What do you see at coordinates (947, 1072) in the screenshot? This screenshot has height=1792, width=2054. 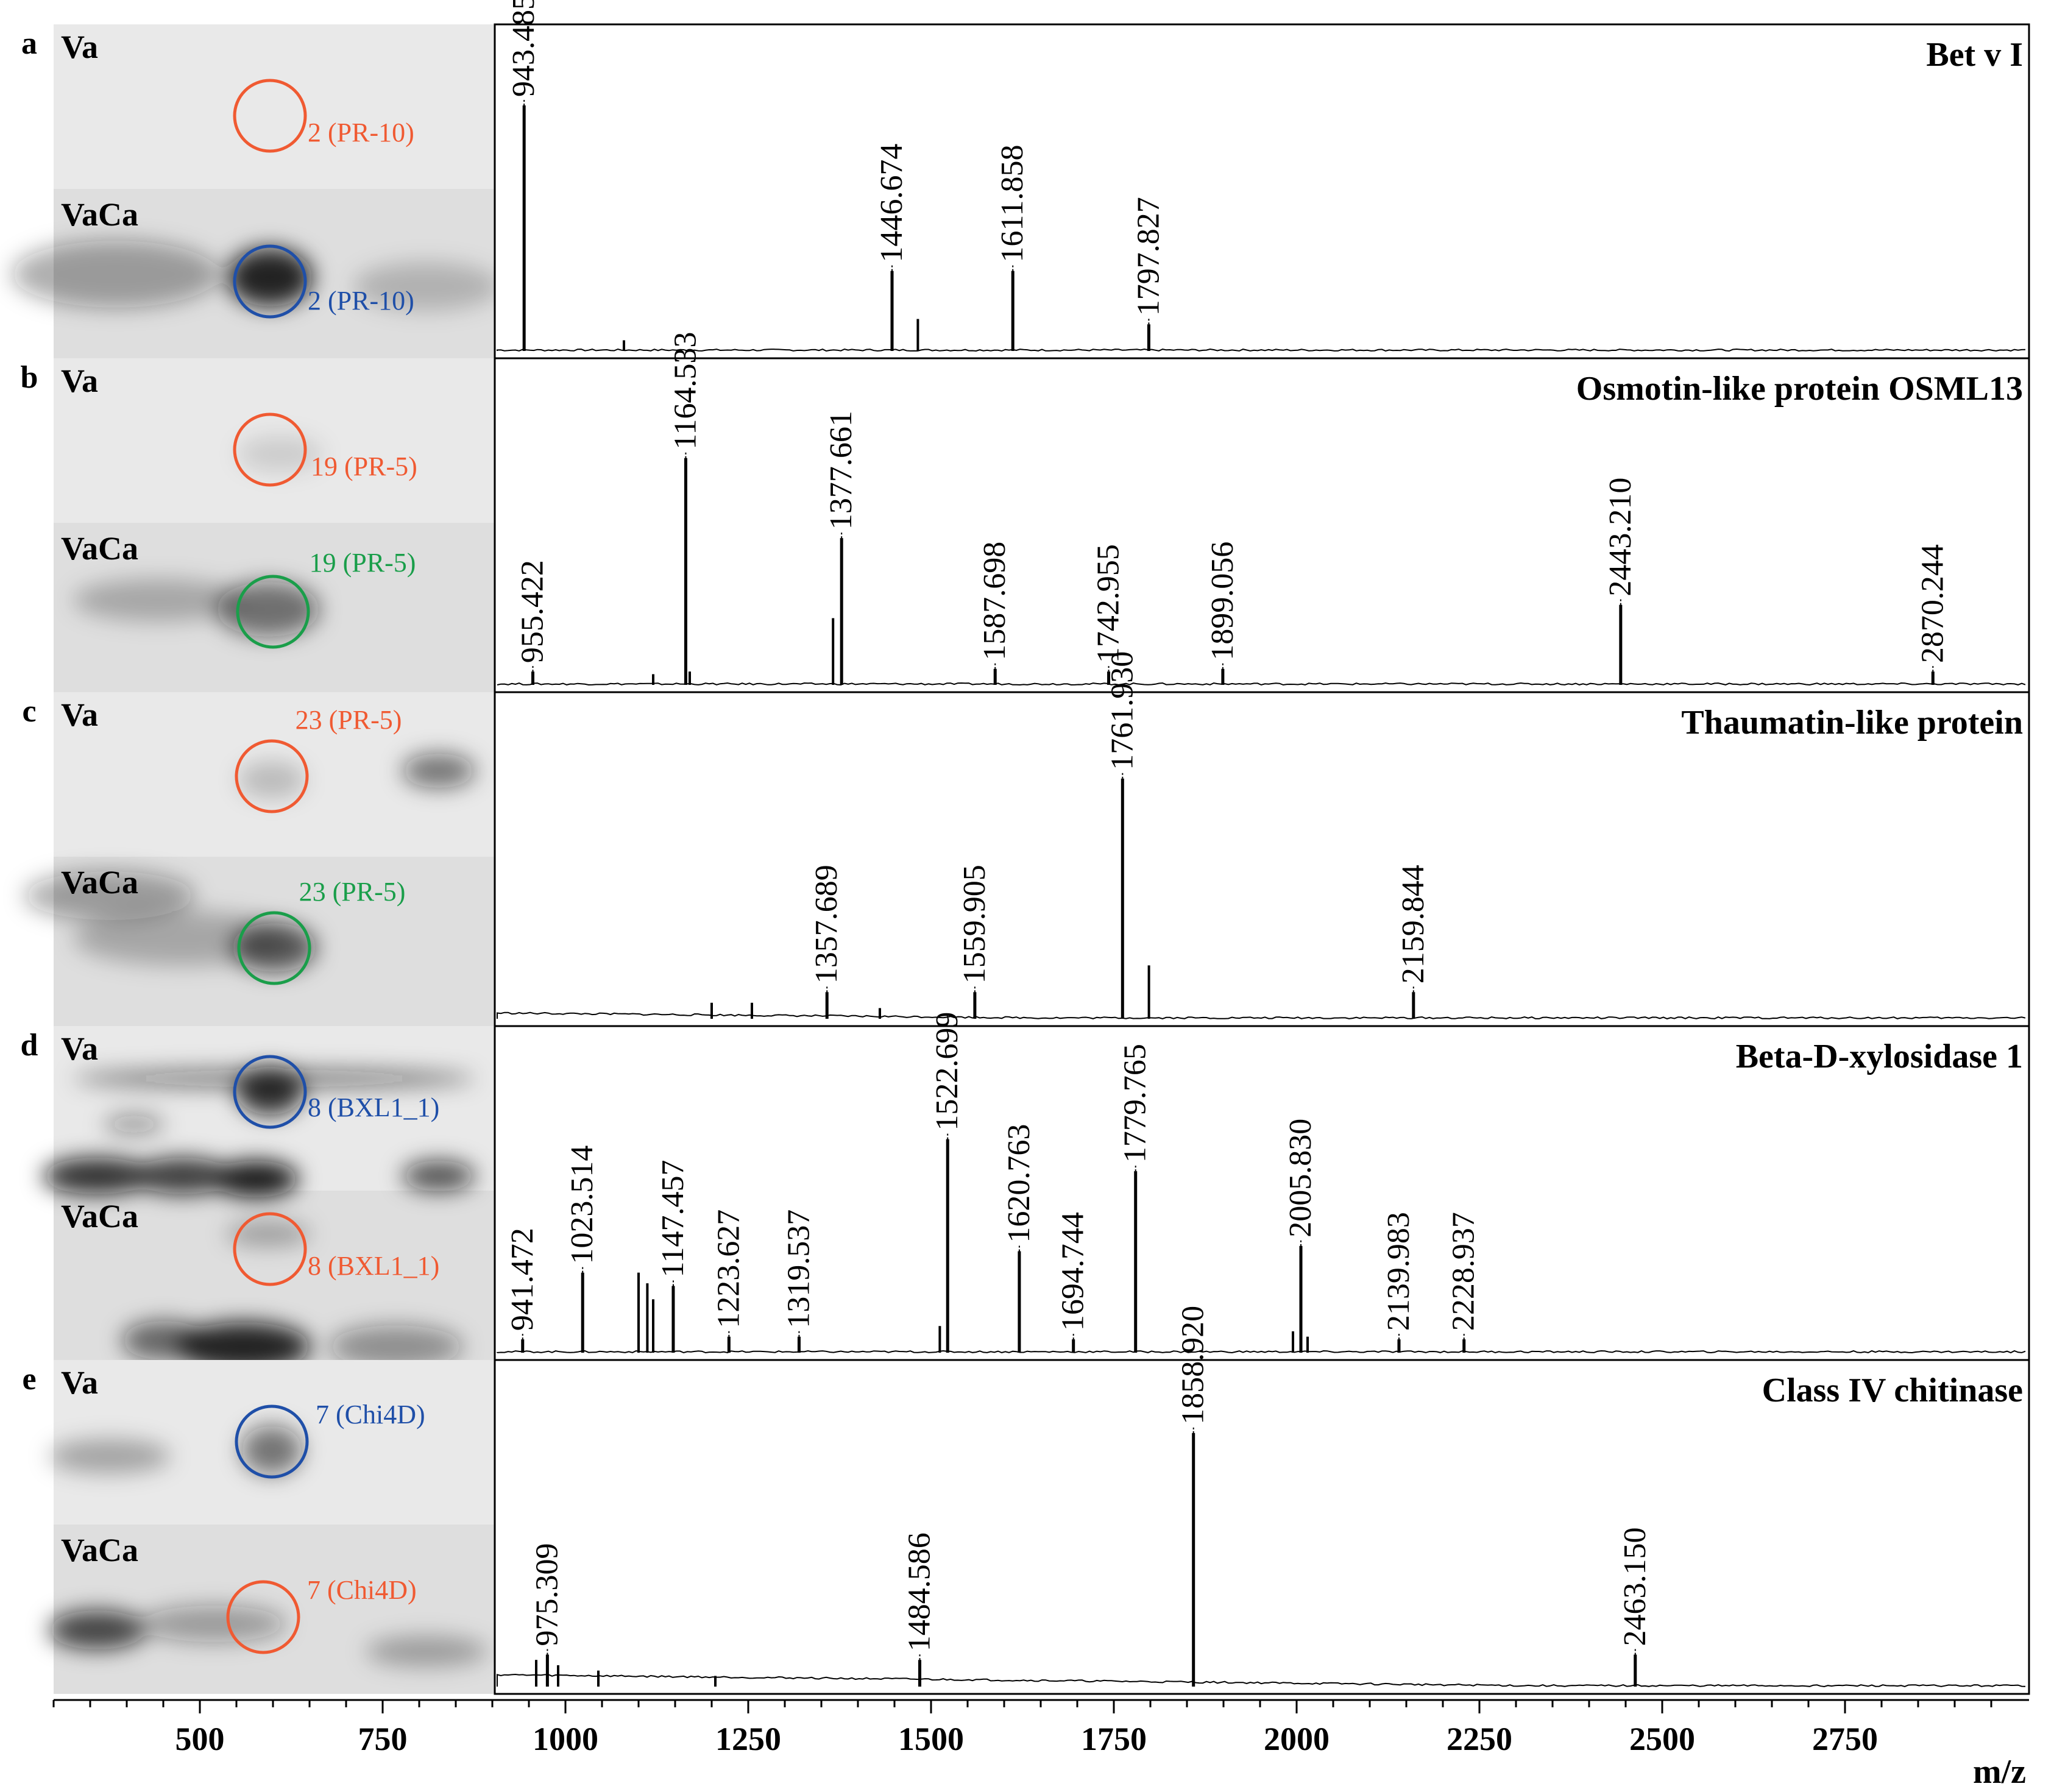 I see `peak-label: 1522.699` at bounding box center [947, 1072].